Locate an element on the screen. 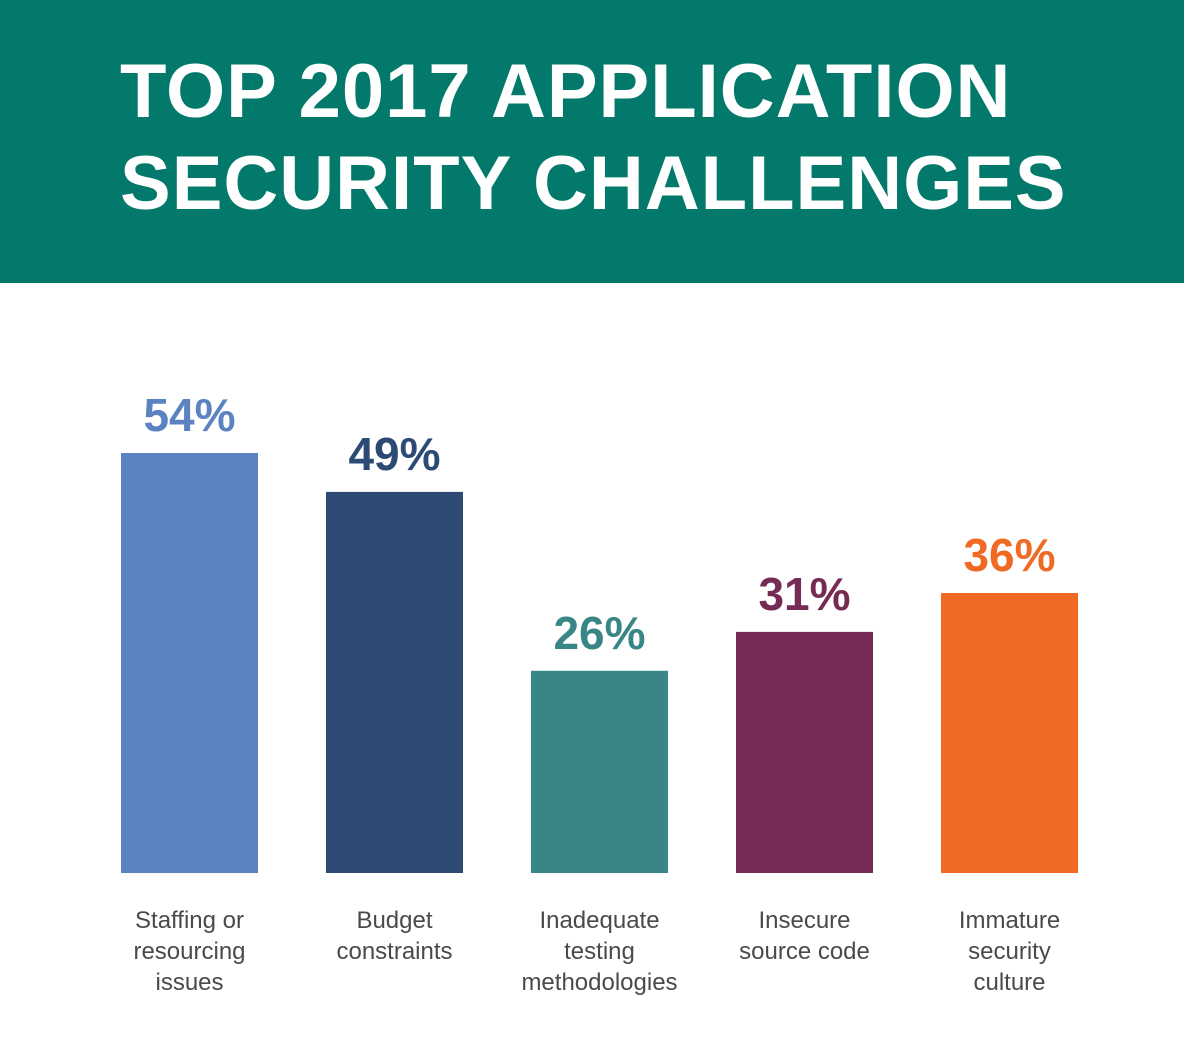  category-label-line: Insecure is located at coordinates (804, 920).